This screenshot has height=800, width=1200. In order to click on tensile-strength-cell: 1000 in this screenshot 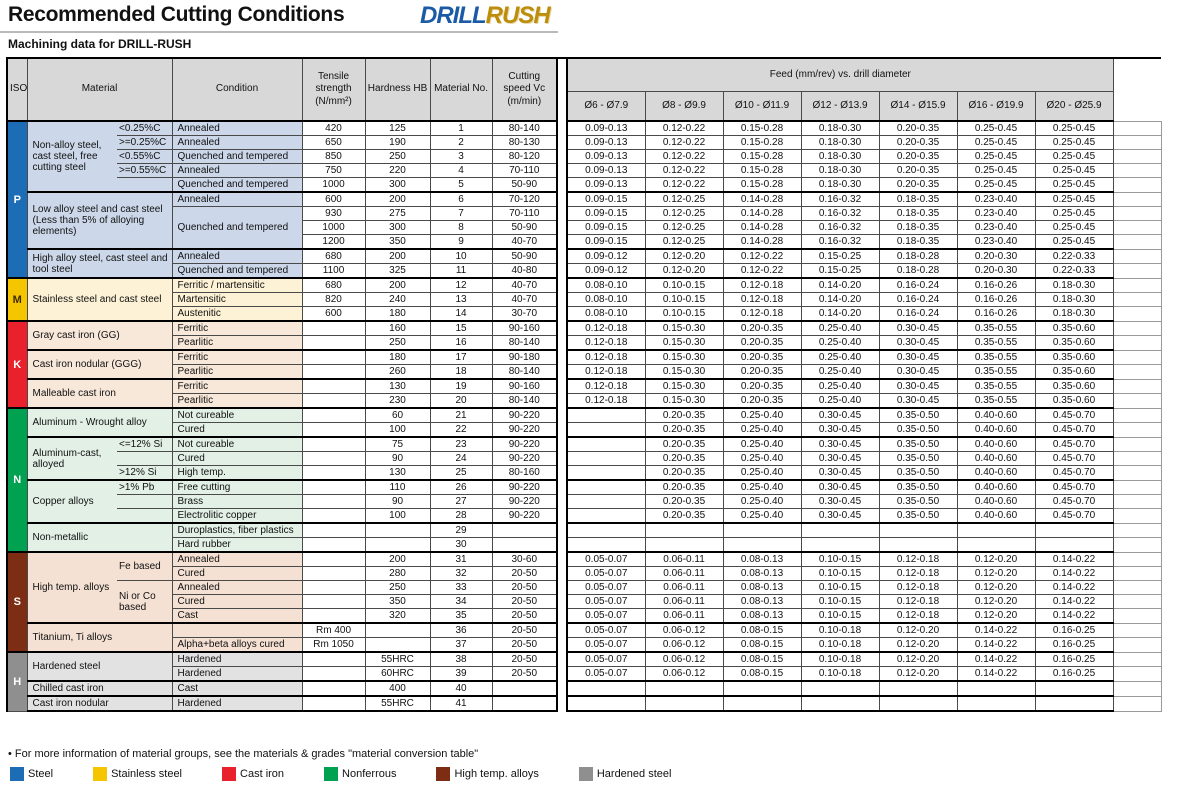, I will do `click(333, 185)`.